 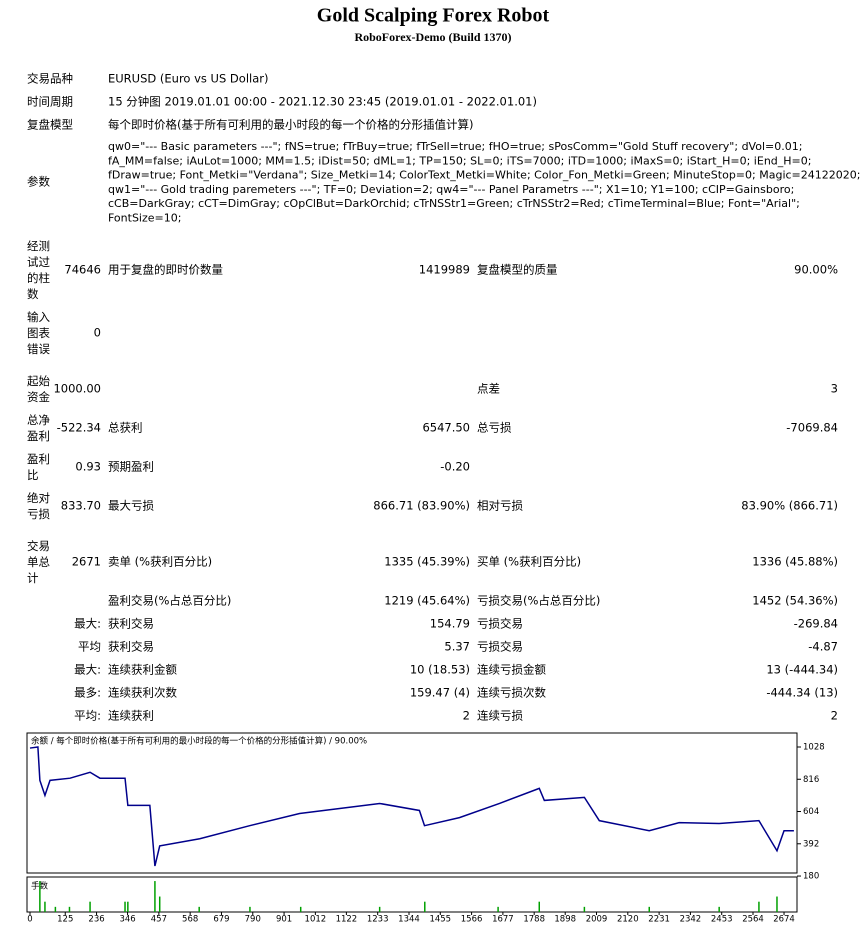 What do you see at coordinates (160, 562) in the screenshot?
I see `stat-label: 卖单 (%获利百分比)` at bounding box center [160, 562].